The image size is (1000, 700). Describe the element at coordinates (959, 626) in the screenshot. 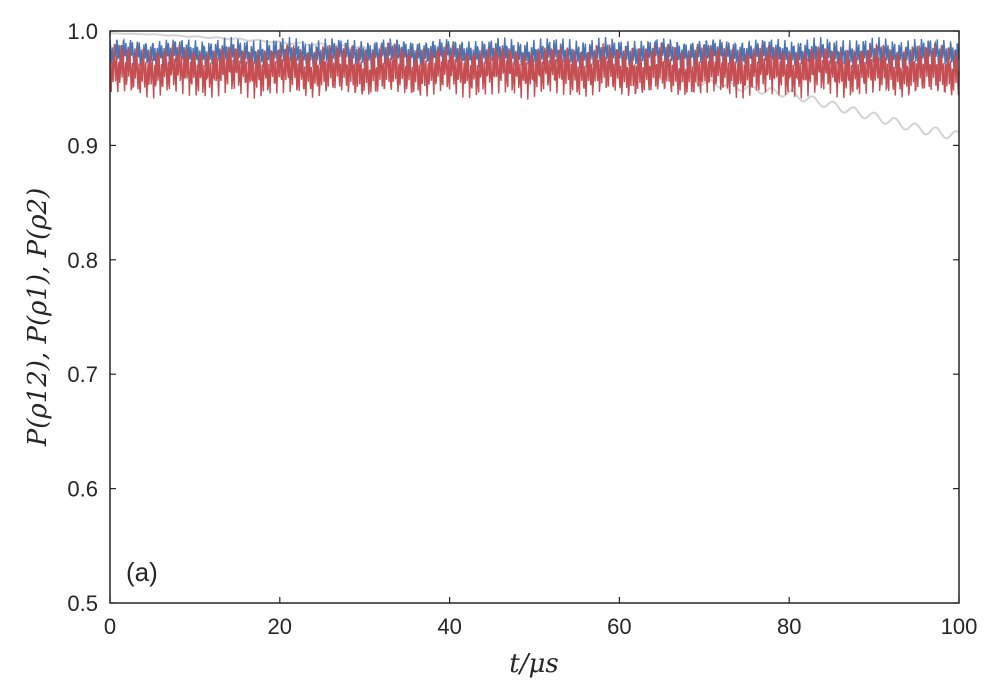

I see `x-tick-label: 100` at that location.